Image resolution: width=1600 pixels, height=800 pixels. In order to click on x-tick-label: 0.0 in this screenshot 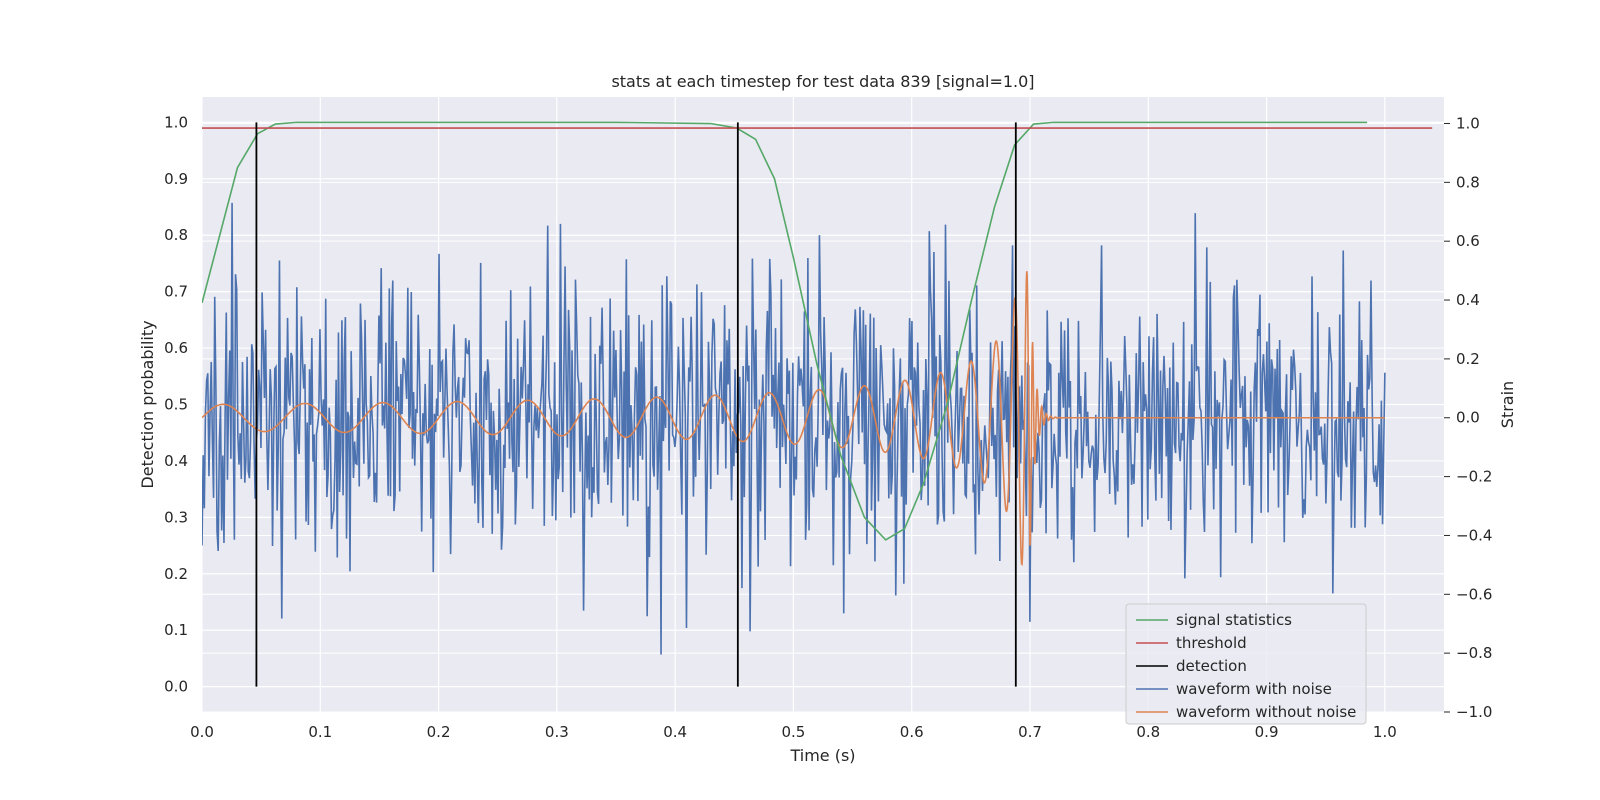, I will do `click(202, 732)`.